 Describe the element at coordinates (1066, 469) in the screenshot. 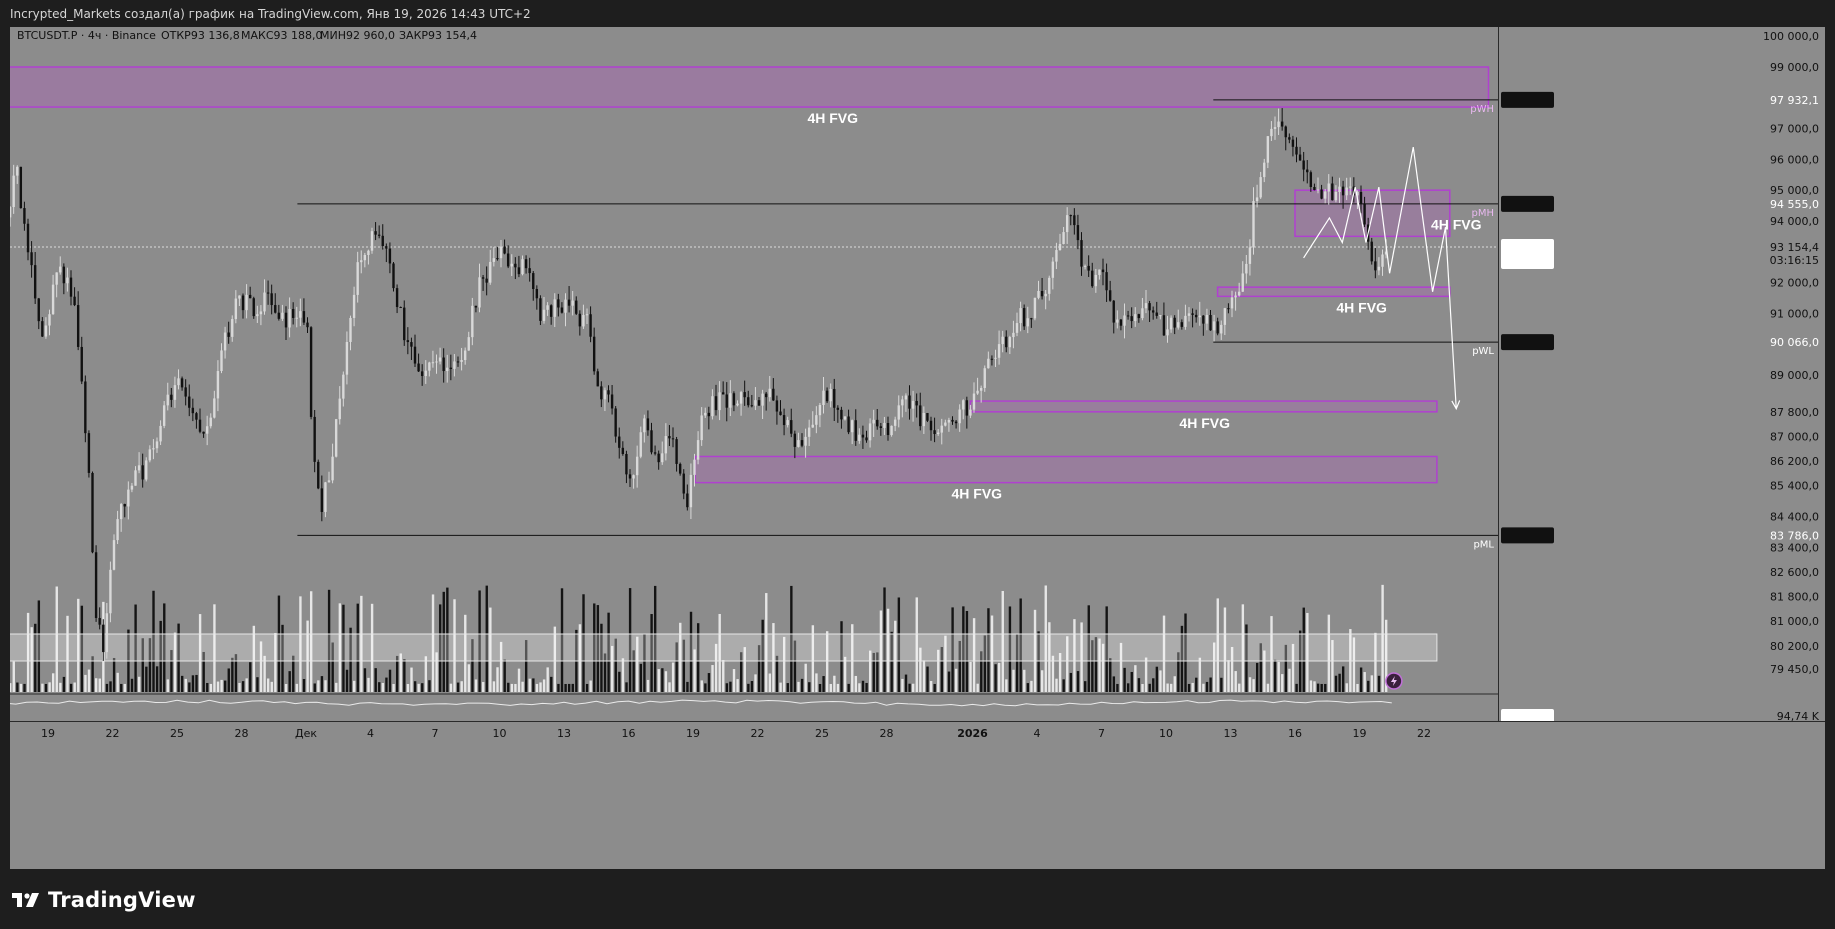

I see `fvg-zone` at that location.